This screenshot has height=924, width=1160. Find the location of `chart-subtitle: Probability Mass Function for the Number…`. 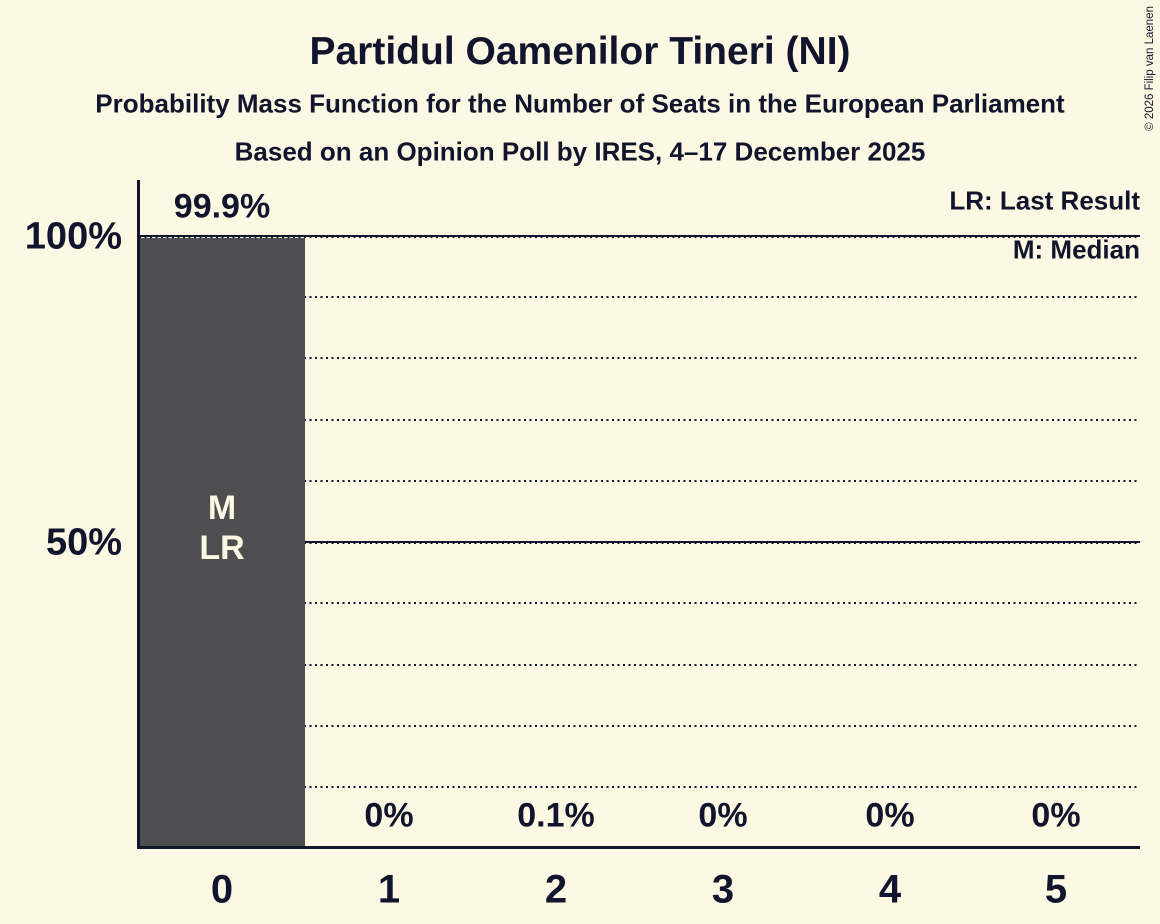

chart-subtitle: Probability Mass Function for the Number… is located at coordinates (580, 103).